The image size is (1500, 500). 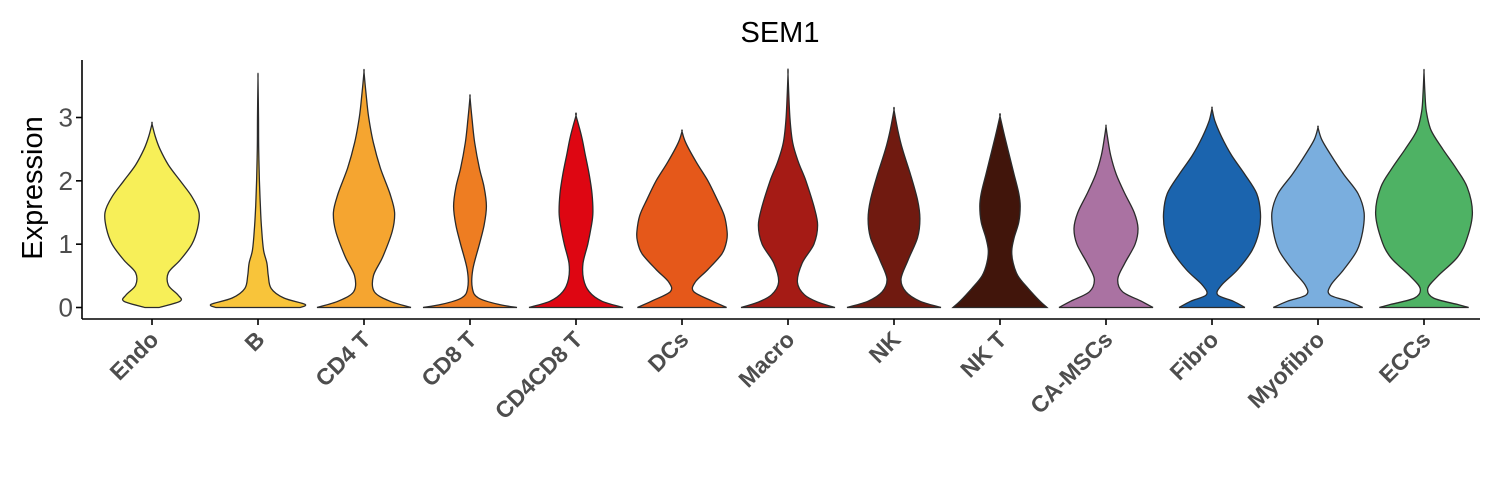 I want to click on violin-dcs, so click(x=682, y=219).